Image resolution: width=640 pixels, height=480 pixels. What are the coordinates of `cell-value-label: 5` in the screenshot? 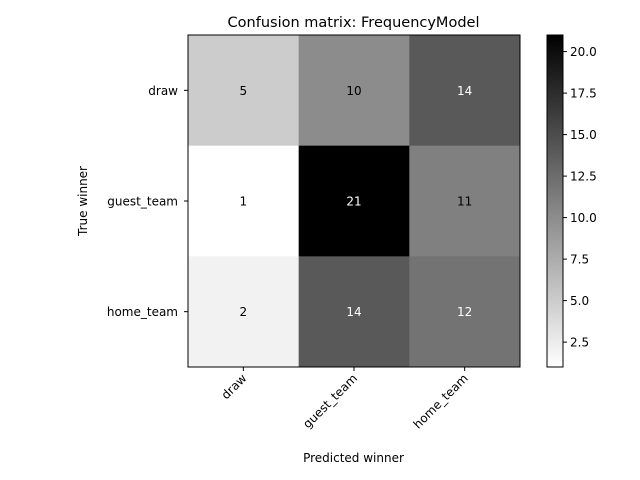 It's located at (244, 91).